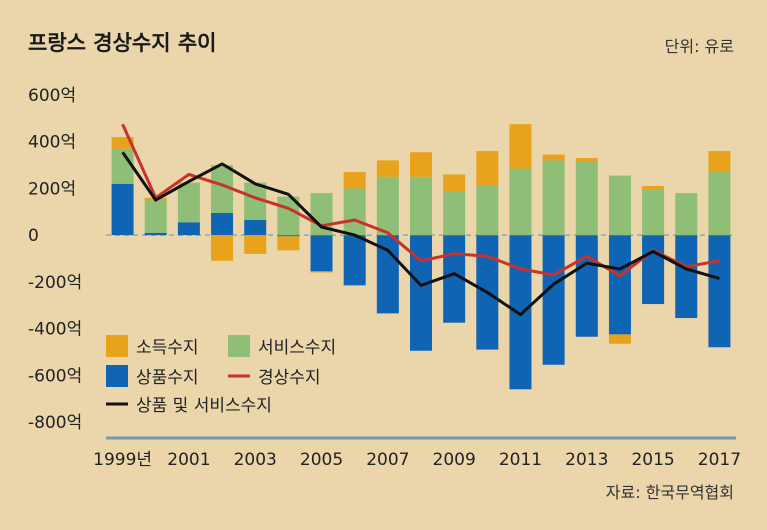 The width and height of the screenshot is (767, 530). What do you see at coordinates (117, 346) in the screenshot?
I see `legend-swatch-income` at bounding box center [117, 346].